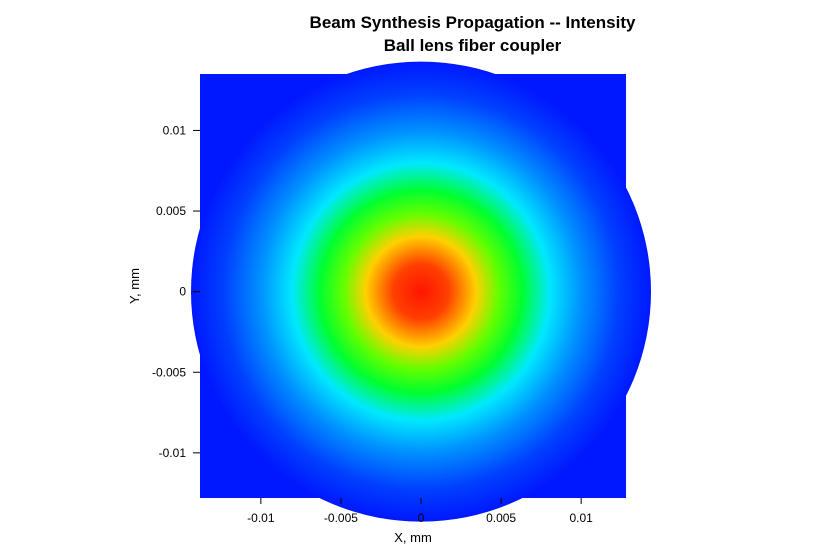  What do you see at coordinates (501, 518) in the screenshot?
I see `x-tick-label: 0.005` at bounding box center [501, 518].